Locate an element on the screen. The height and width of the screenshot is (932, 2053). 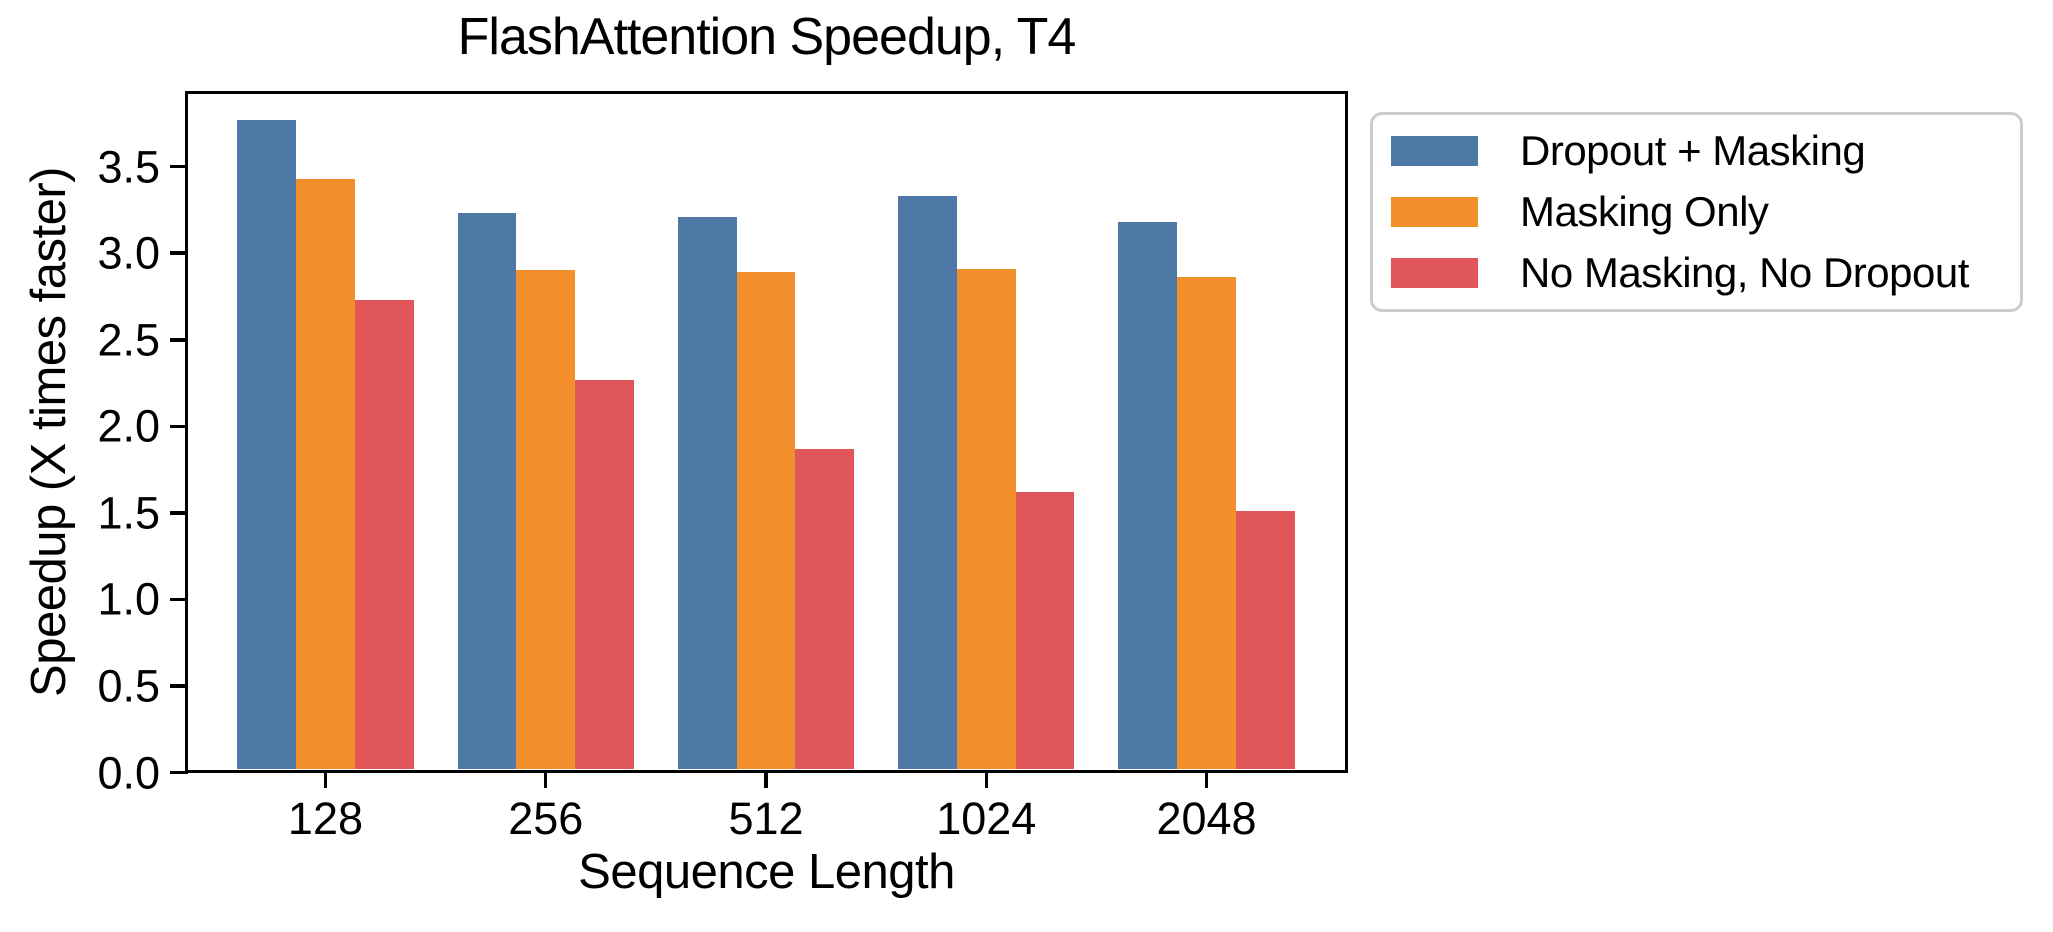
y-axis-label: Speedup (X times faster) is located at coordinates (48, 432).